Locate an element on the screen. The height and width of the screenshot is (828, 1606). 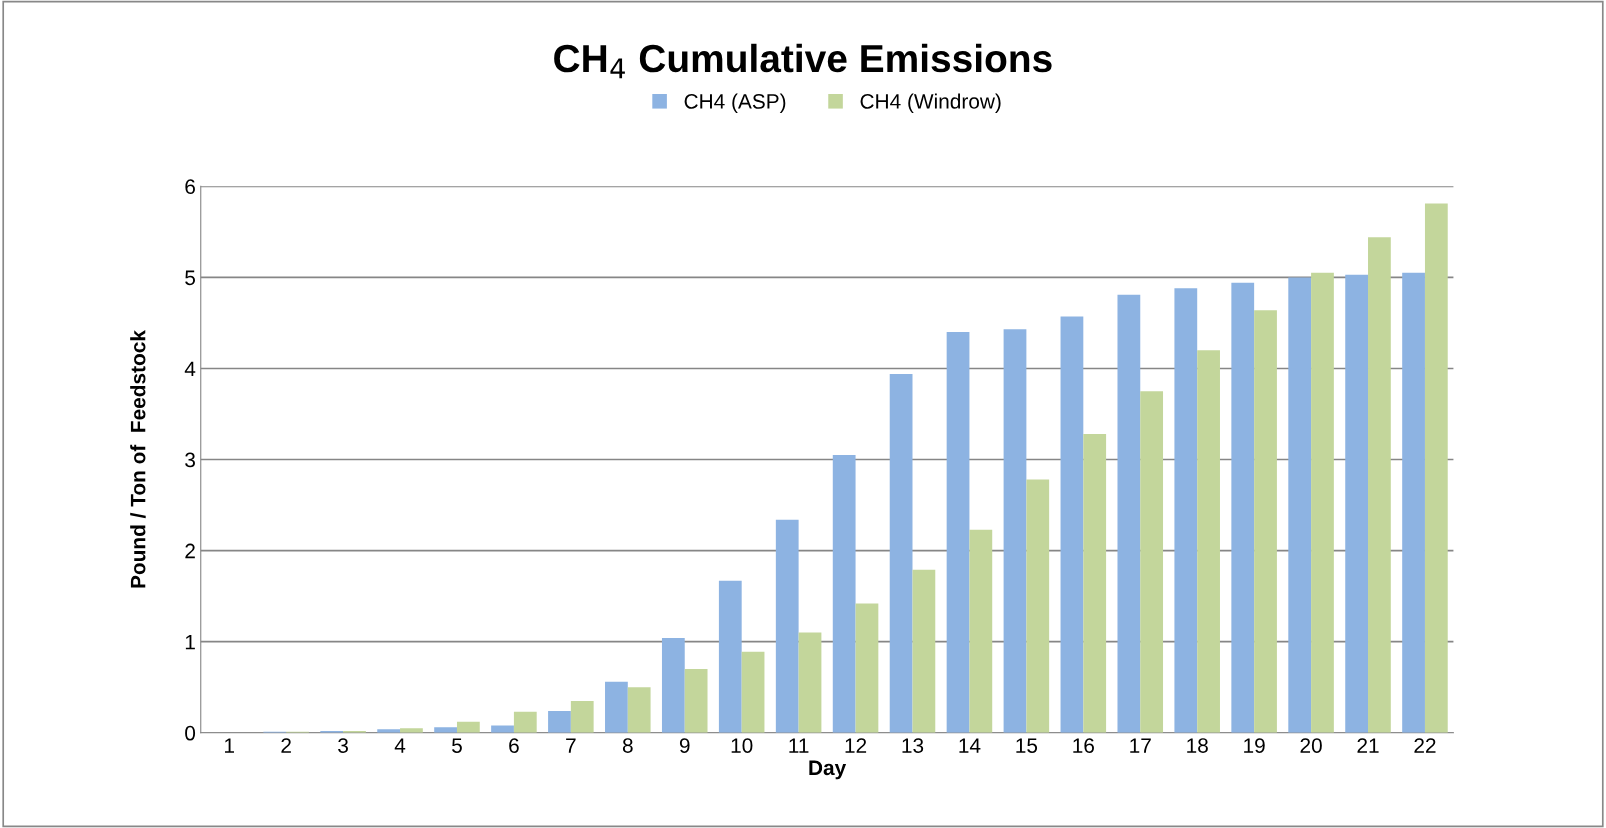
x-tick-label: 21 is located at coordinates (1368, 745).